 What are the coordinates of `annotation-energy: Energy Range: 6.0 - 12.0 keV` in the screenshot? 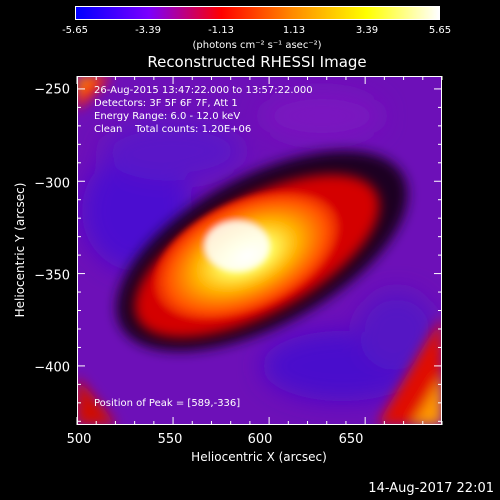 It's located at (167, 116).